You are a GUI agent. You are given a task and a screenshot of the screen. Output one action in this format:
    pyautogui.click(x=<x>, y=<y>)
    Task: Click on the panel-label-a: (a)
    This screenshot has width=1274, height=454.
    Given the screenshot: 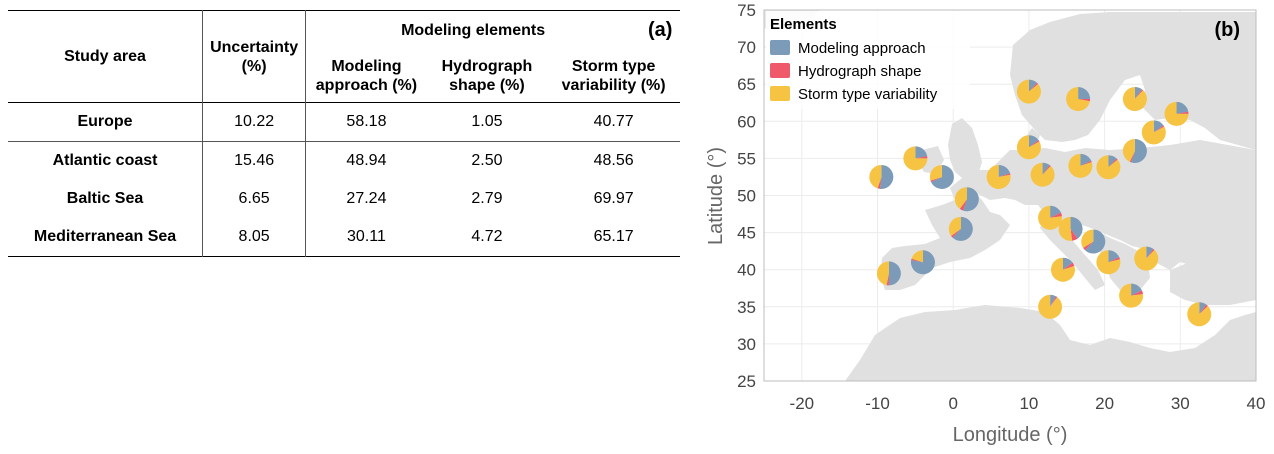 What is the action you would take?
    pyautogui.click(x=660, y=30)
    